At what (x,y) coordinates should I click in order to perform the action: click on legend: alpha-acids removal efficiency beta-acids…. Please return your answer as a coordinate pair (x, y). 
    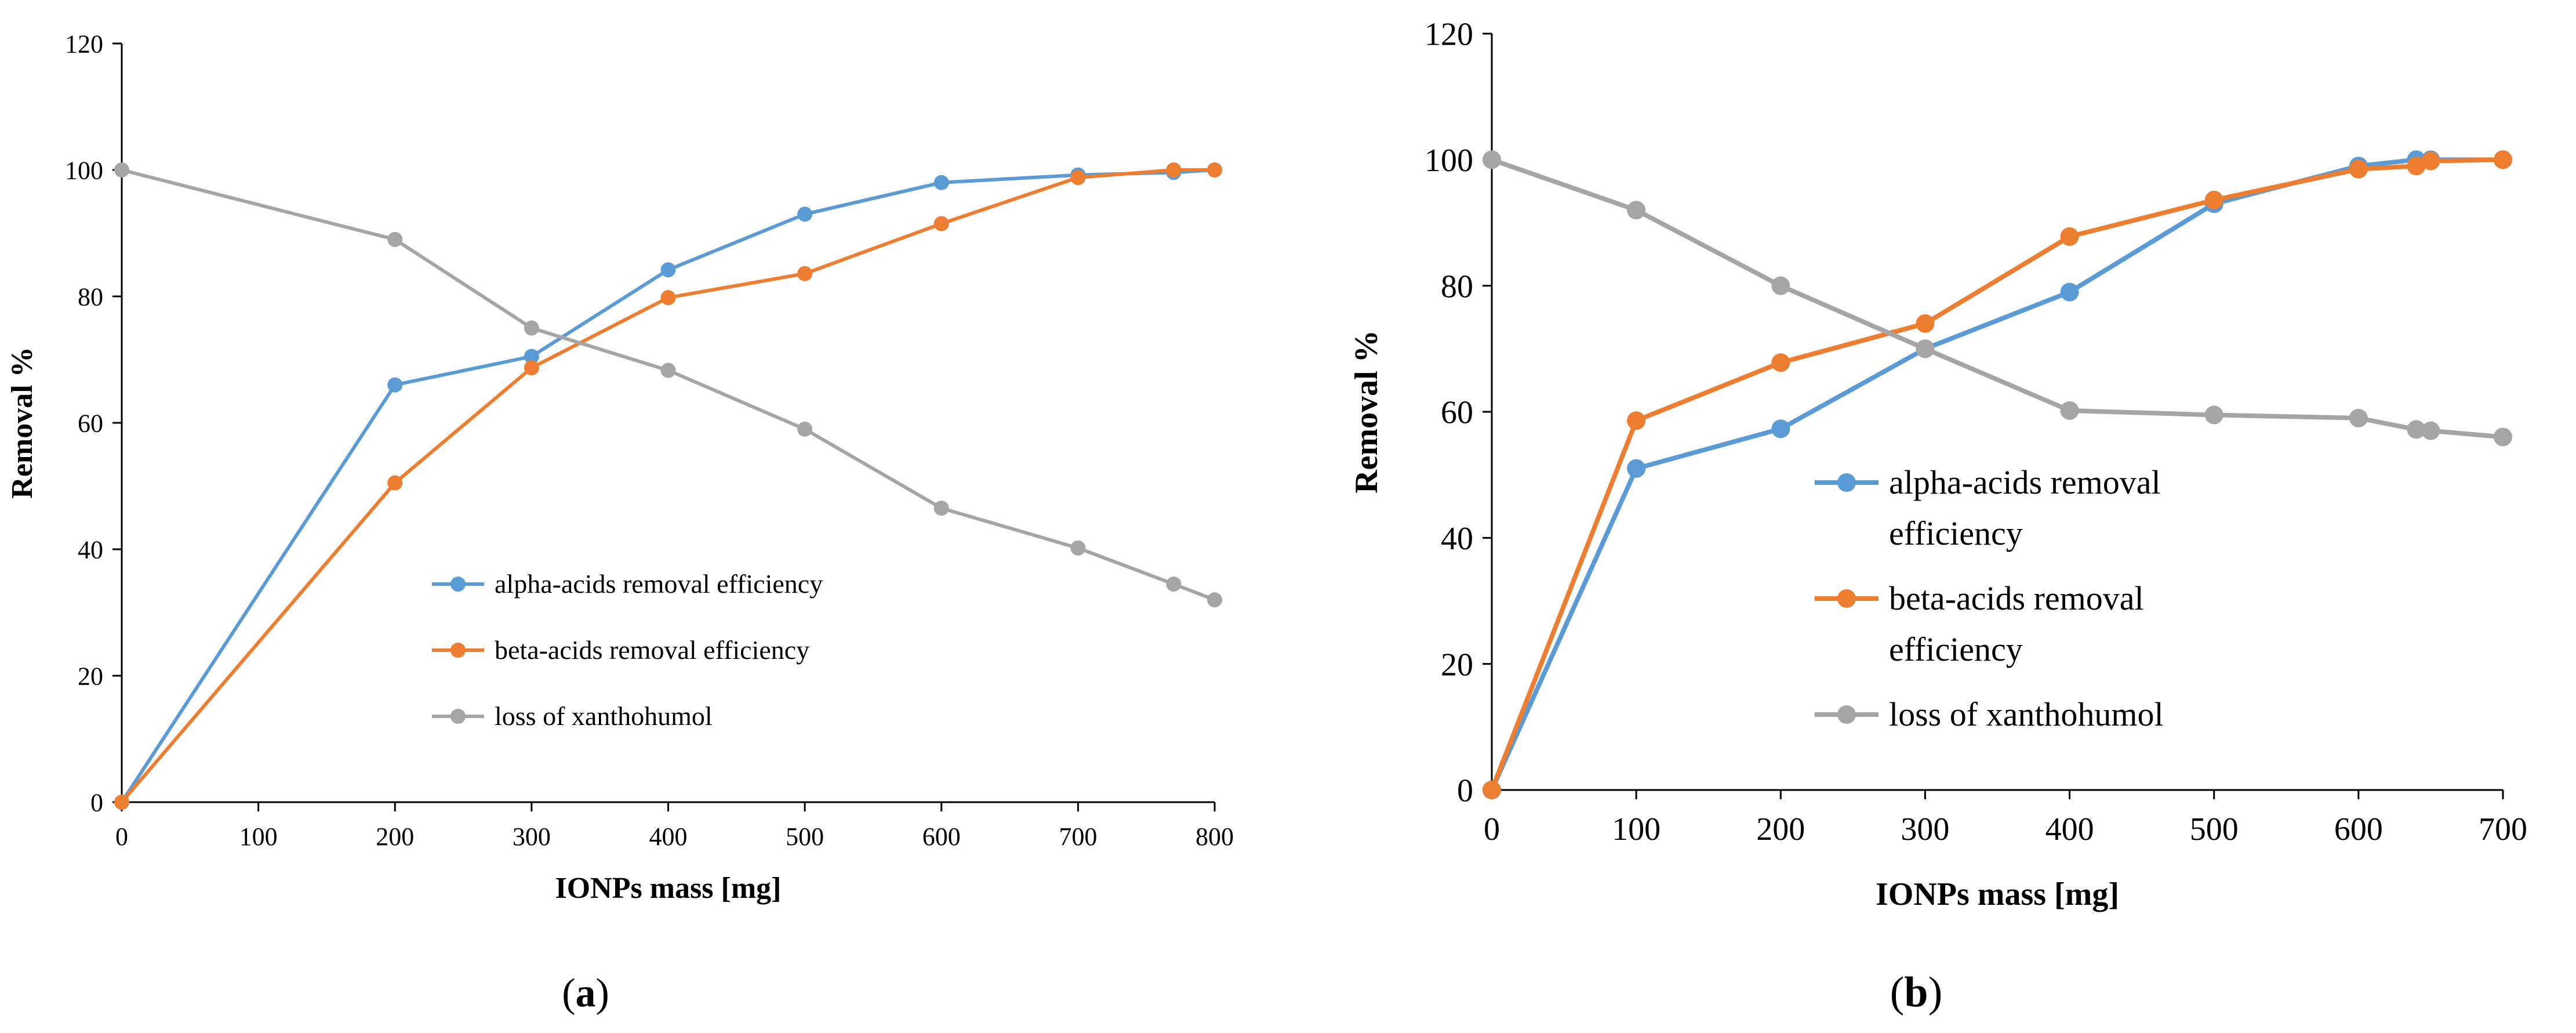
    Looking at the image, I should click on (627, 650).